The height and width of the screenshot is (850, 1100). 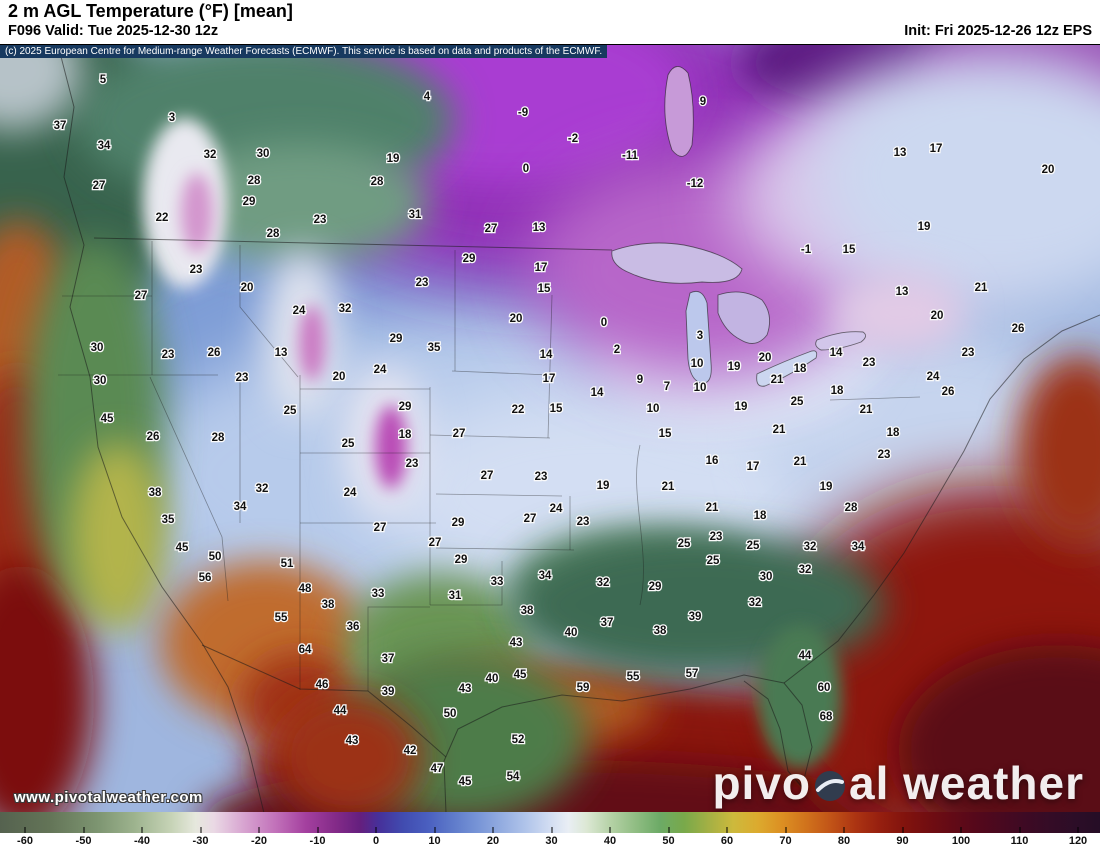 I want to click on temperature-label: 29, so click(x=249, y=202).